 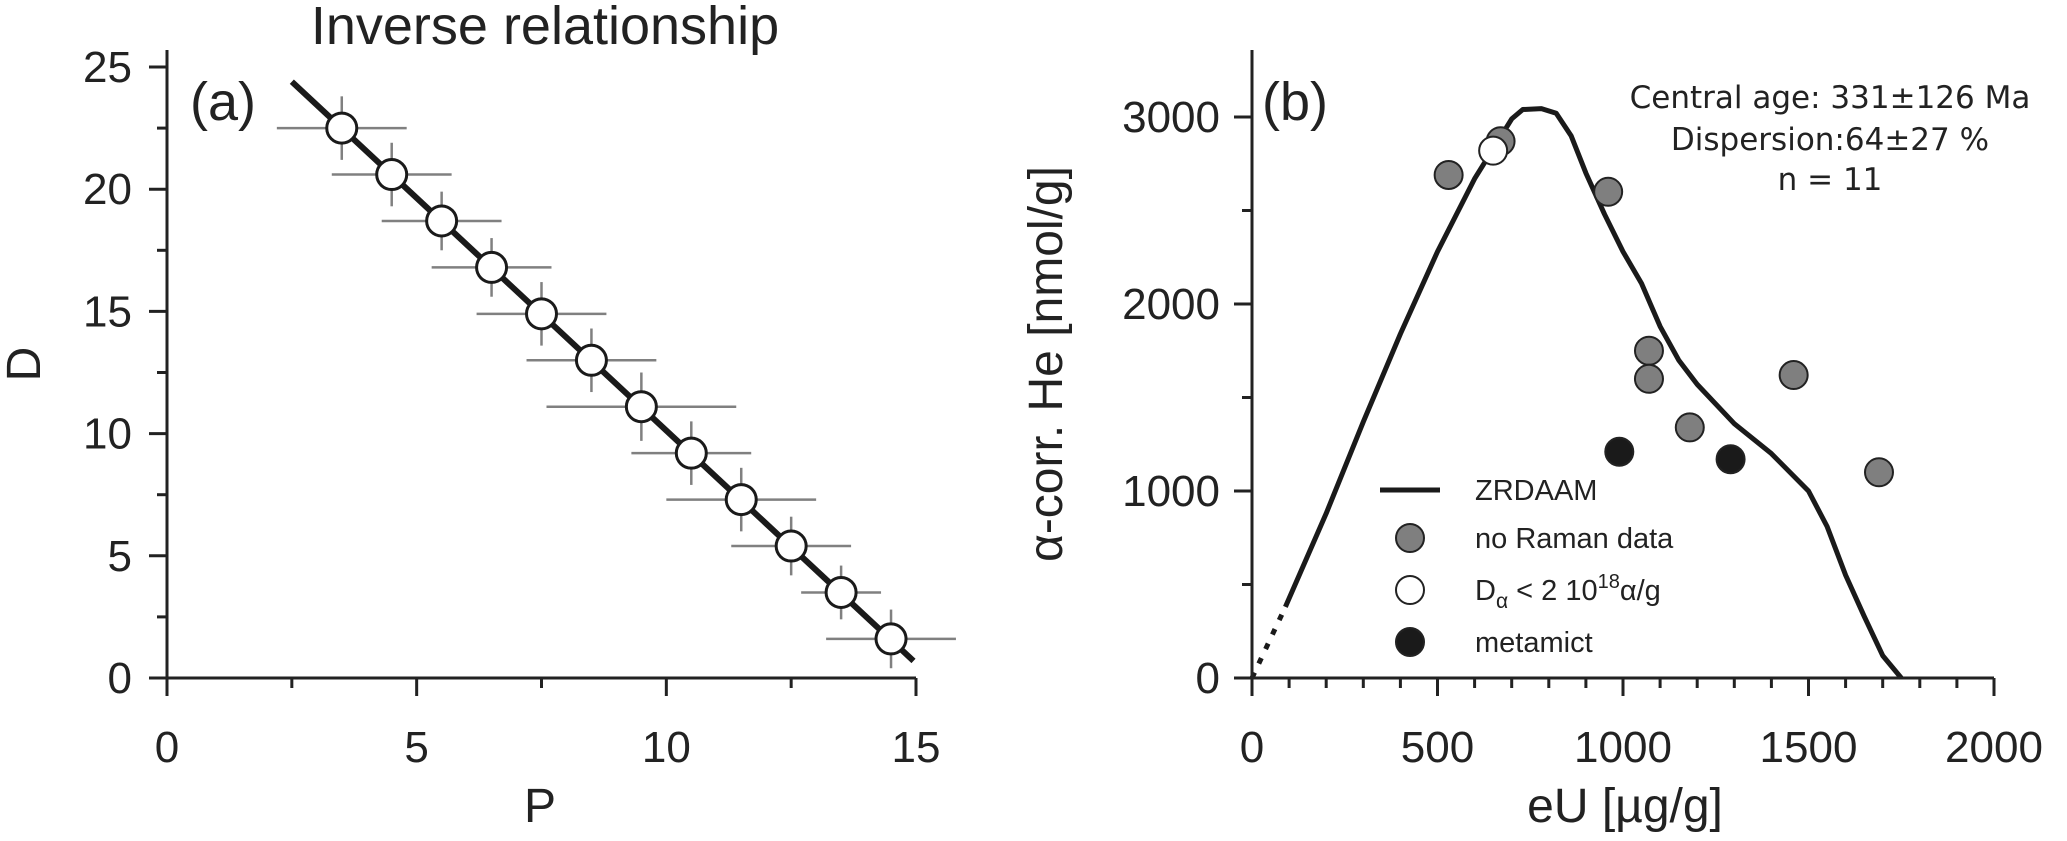 I want to click on panel-b-xtick-label-0: 0, so click(x=1252, y=747).